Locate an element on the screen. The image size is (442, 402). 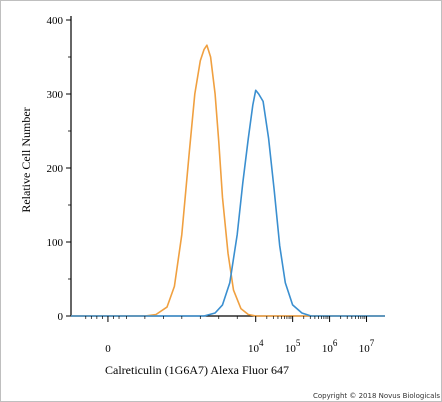
x-tick-label: 10⁶ is located at coordinates (330, 346).